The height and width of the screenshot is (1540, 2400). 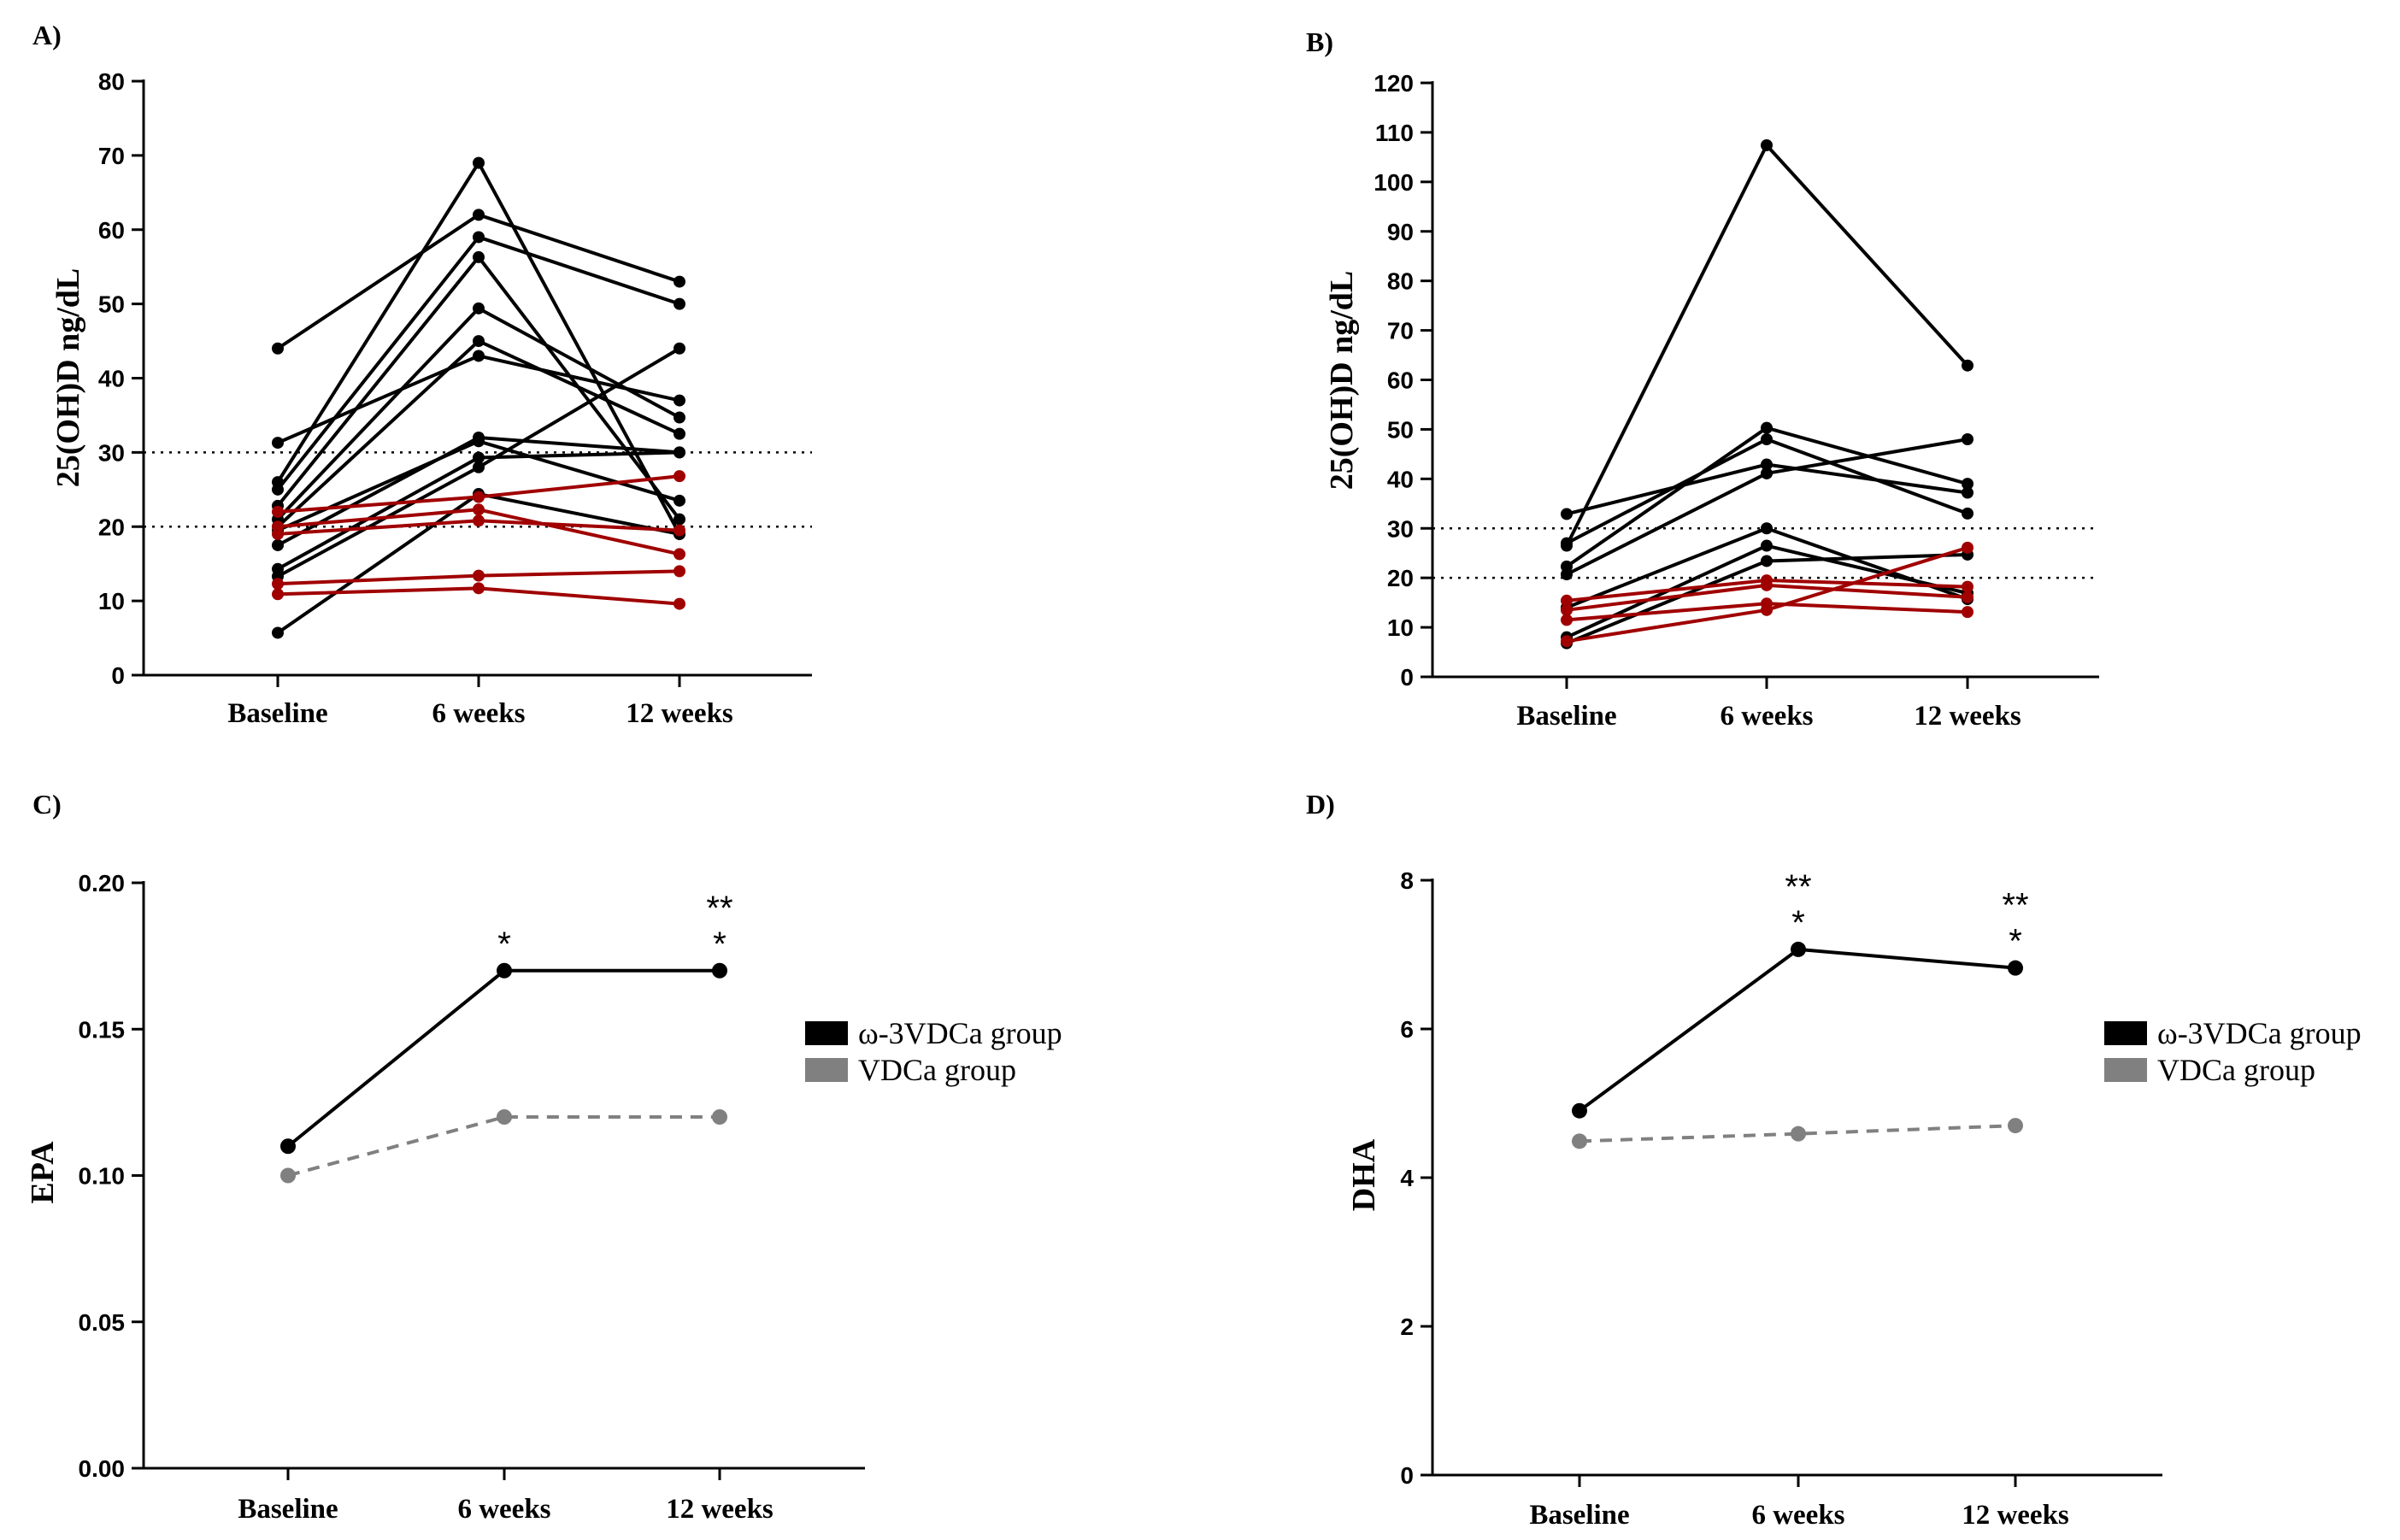 What do you see at coordinates (111, 379) in the screenshot?
I see `y-tick-label: 40` at bounding box center [111, 379].